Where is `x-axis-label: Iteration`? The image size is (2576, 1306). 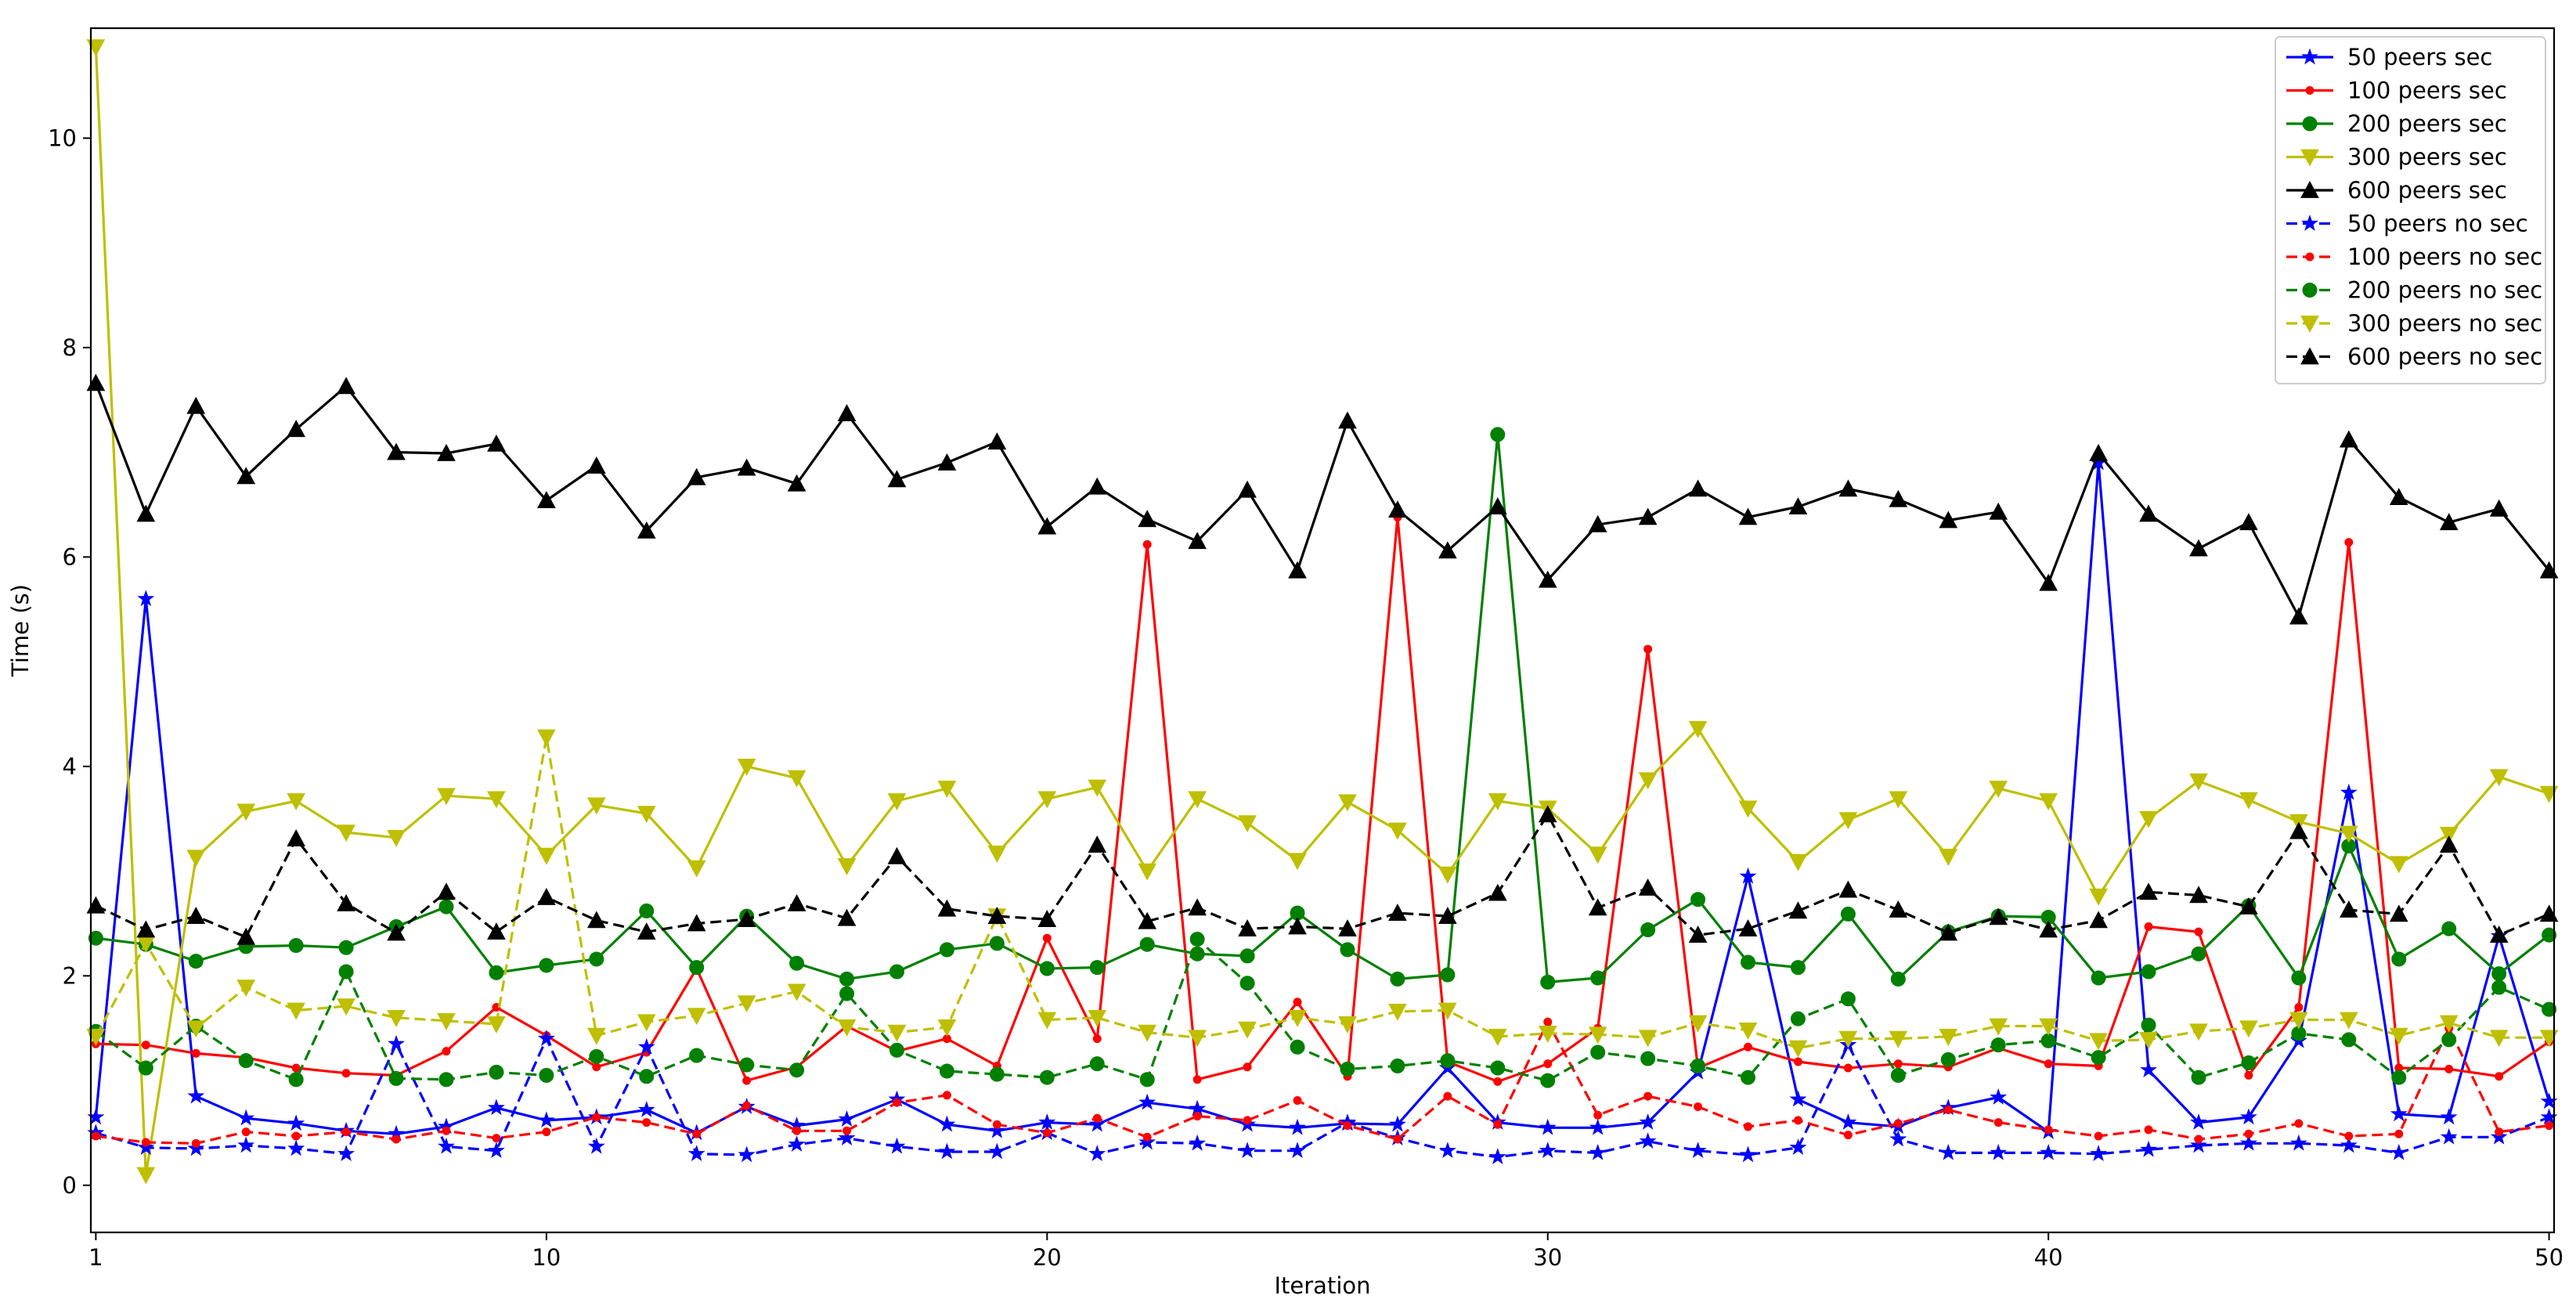
x-axis-label: Iteration is located at coordinates (1322, 1285).